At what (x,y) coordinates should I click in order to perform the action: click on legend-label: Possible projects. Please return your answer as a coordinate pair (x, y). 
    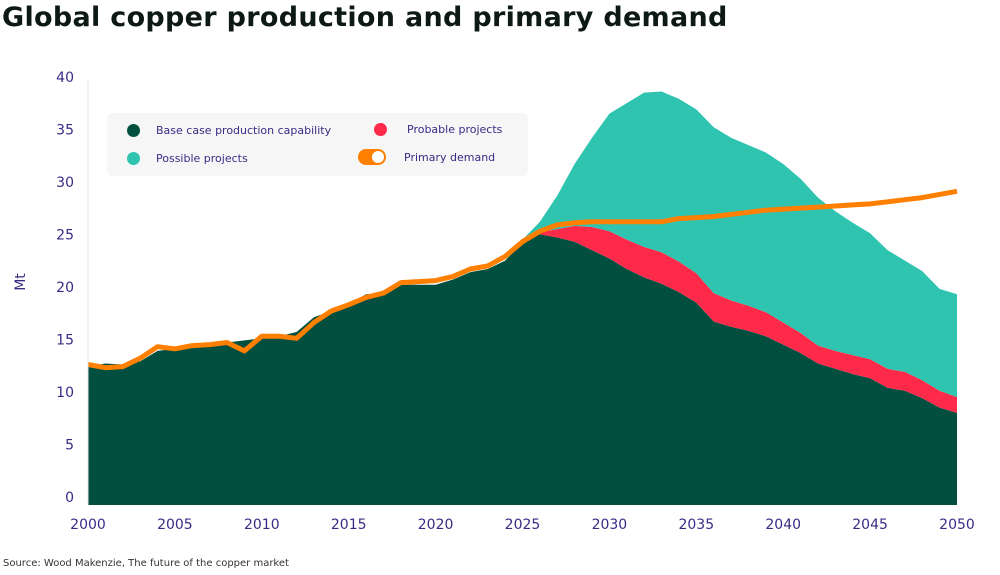
    Looking at the image, I should click on (202, 158).